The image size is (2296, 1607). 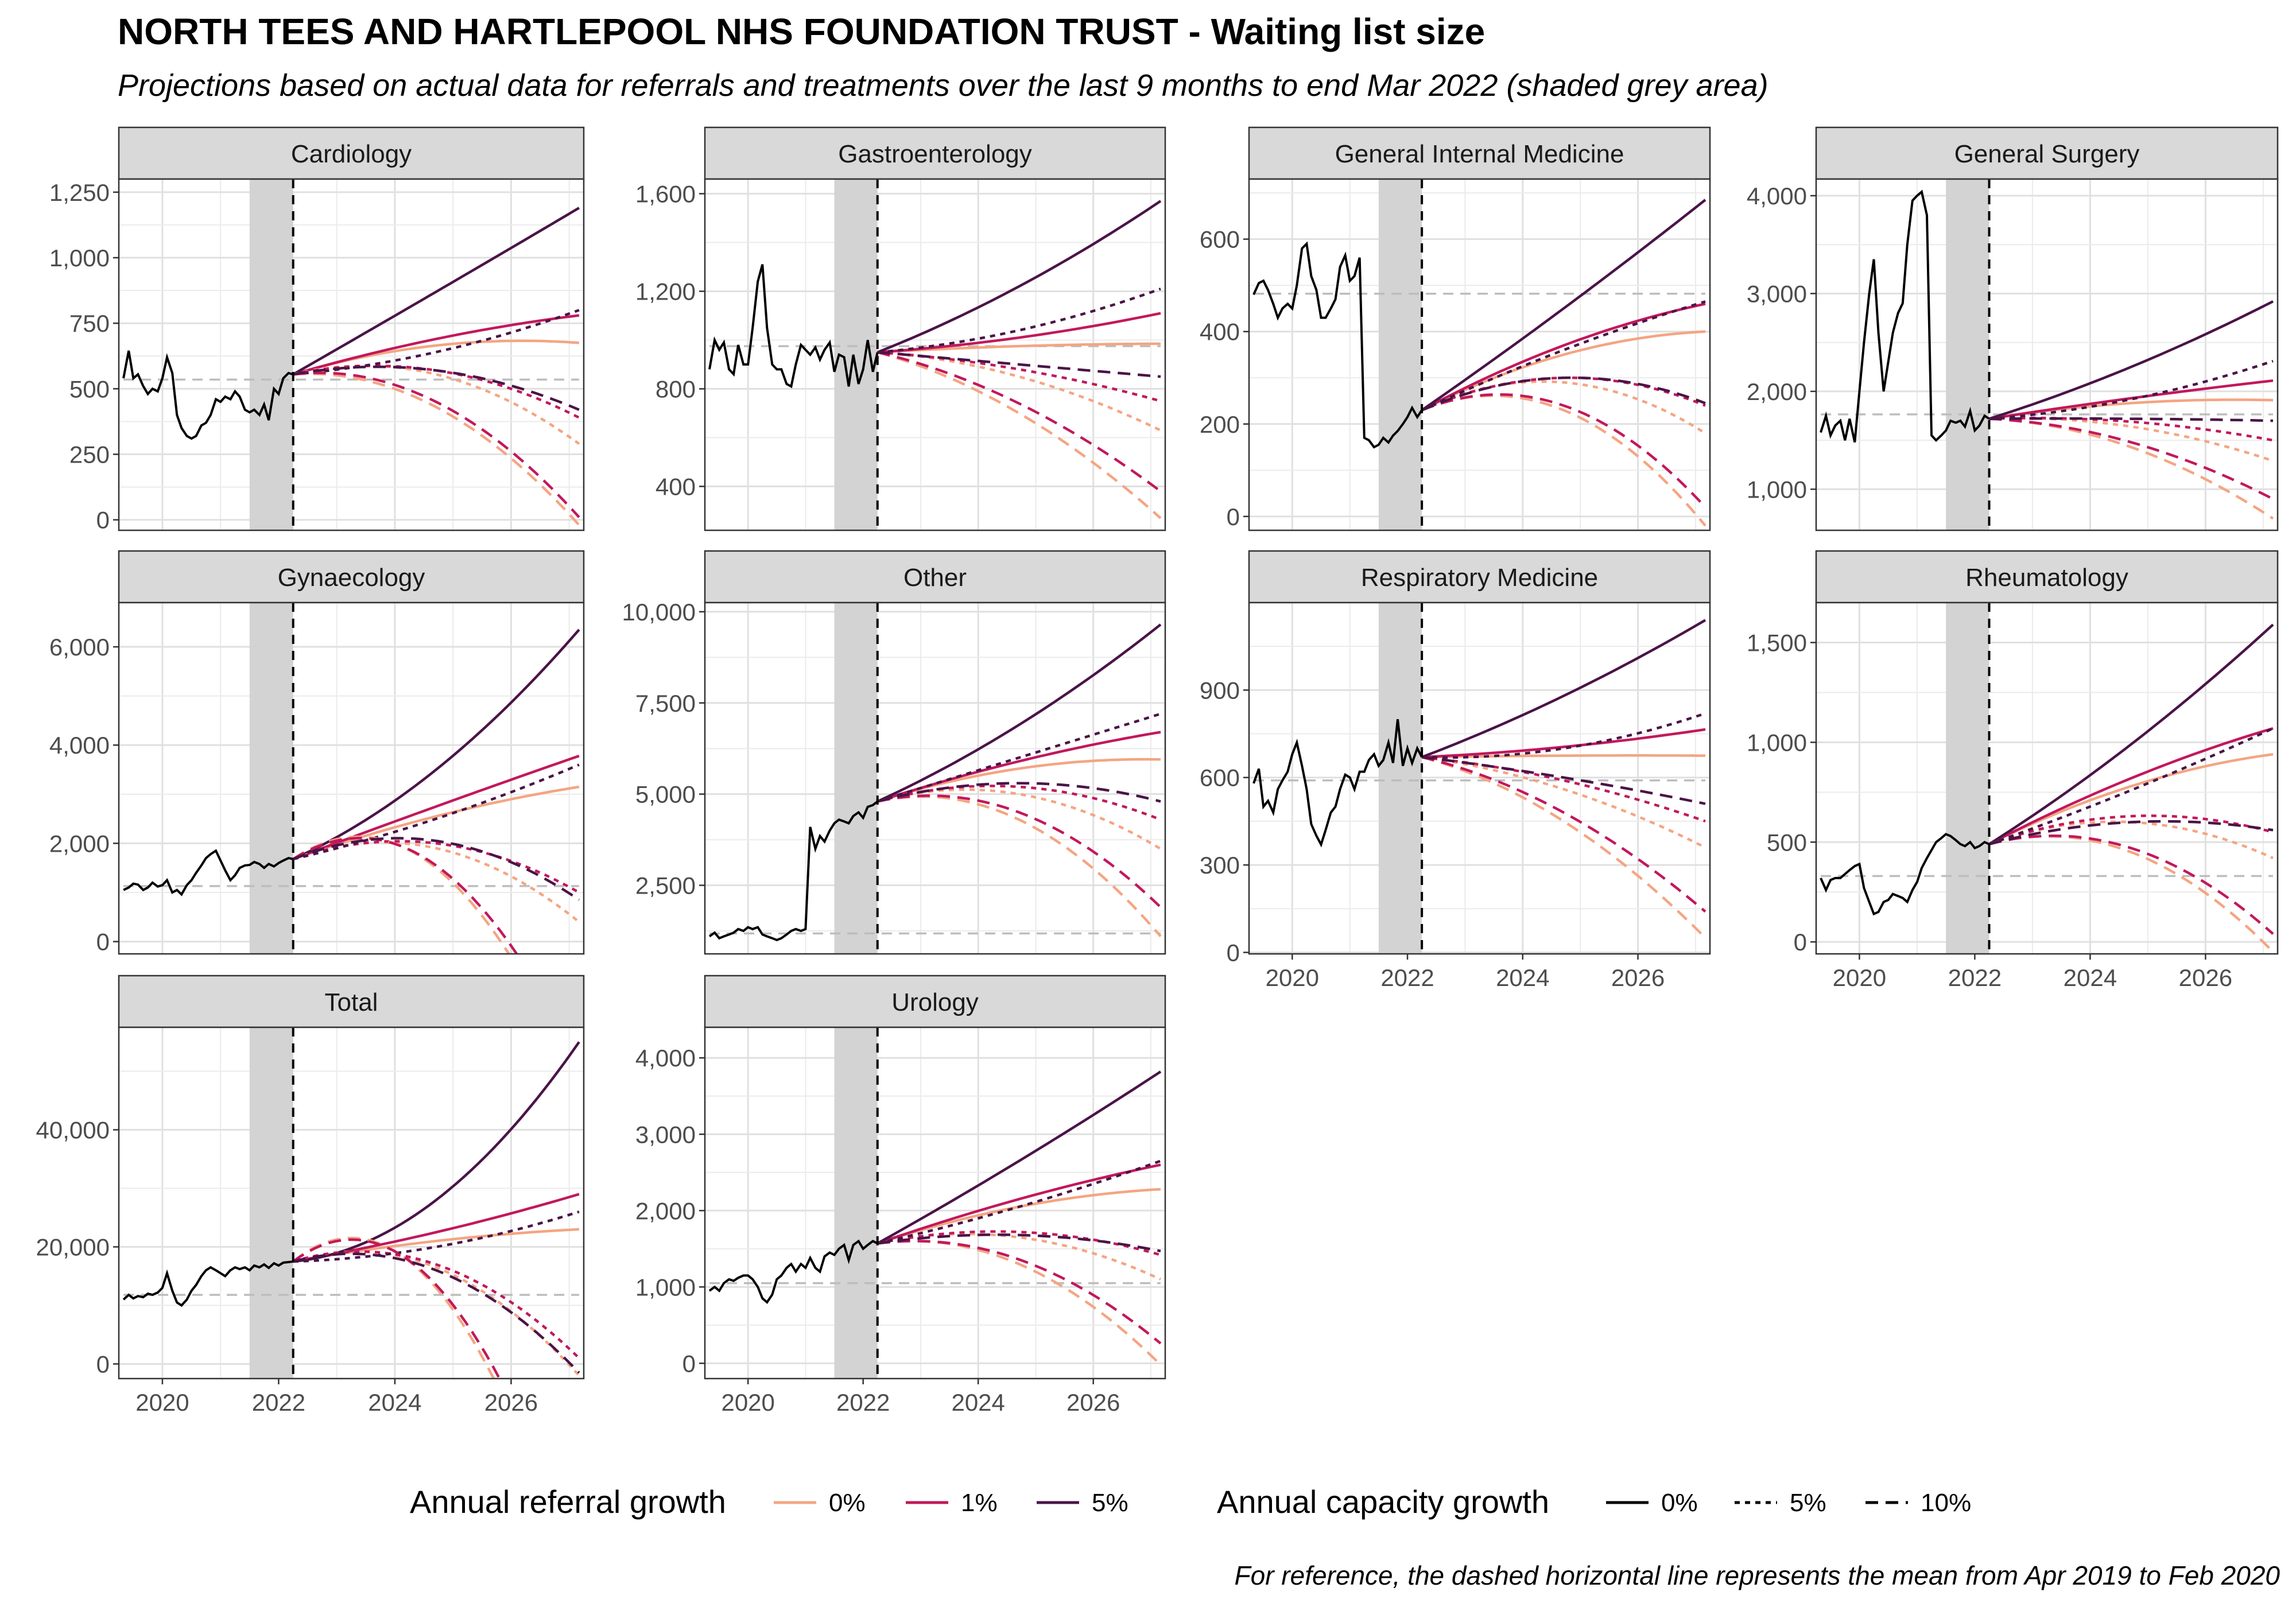 What do you see at coordinates (351, 578) in the screenshot?
I see `facet-label: Gynaecology` at bounding box center [351, 578].